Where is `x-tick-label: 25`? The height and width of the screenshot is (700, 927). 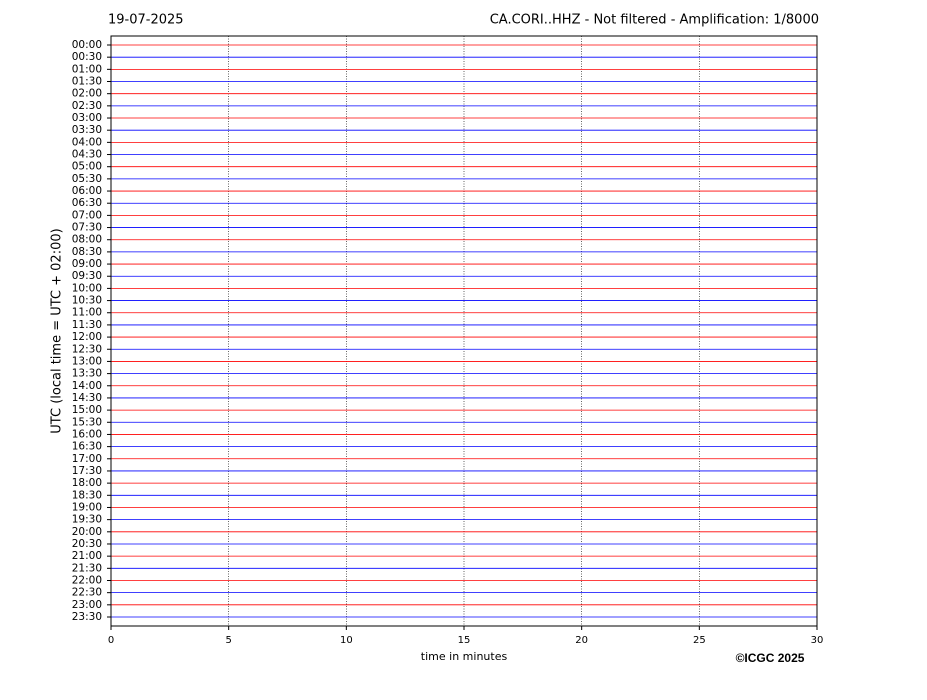
x-tick-label: 25 is located at coordinates (699, 640).